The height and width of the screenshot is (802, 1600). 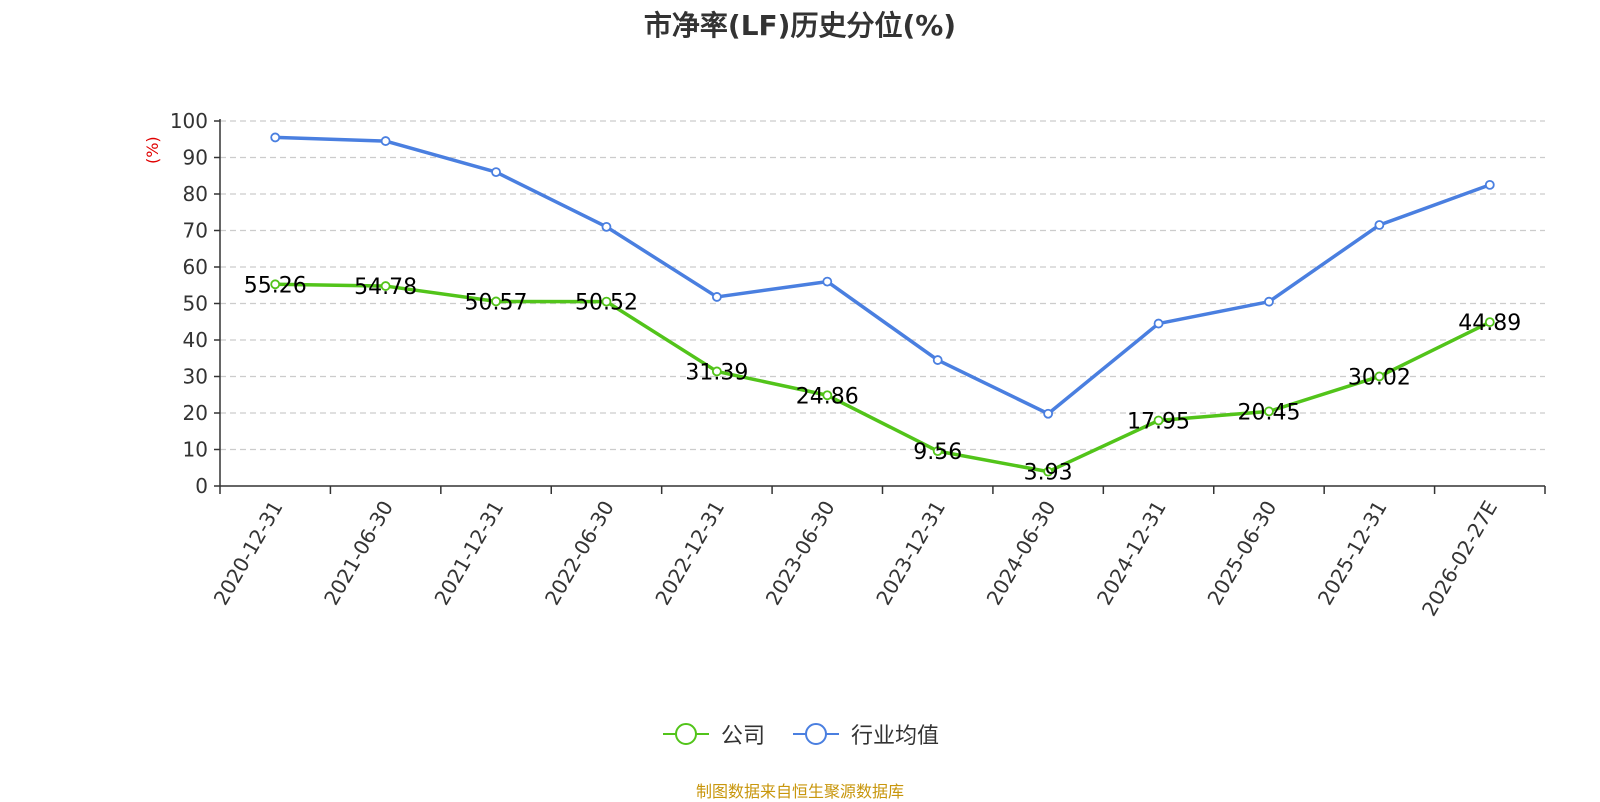 I want to click on y-tick-label: 100, so click(x=189, y=121).